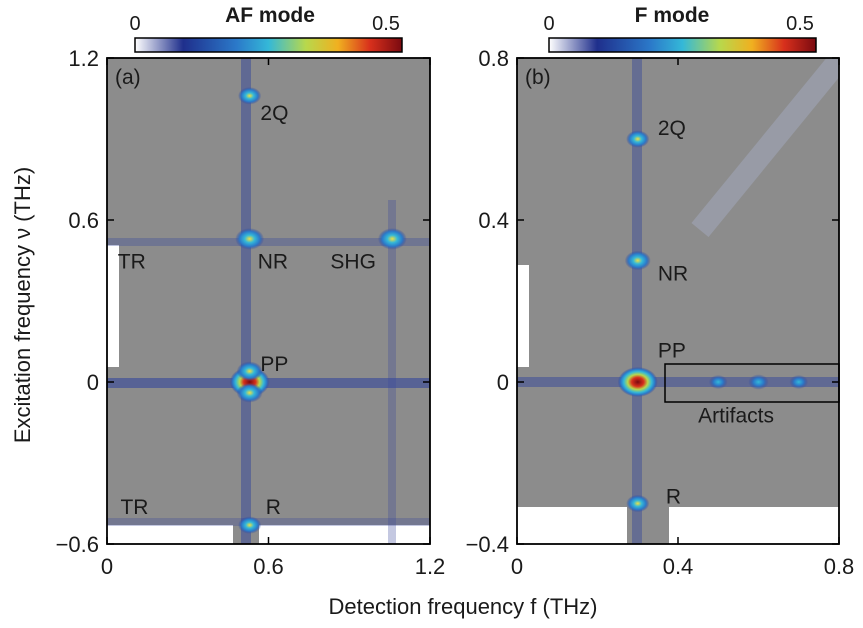  Describe the element at coordinates (682, 45) in the screenshot. I see `colorbar-b-gradient` at that location.